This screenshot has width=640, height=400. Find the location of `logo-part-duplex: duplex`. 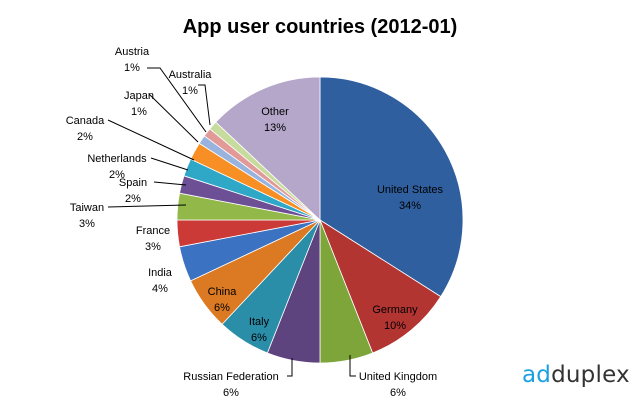

logo-part-duplex: duplex is located at coordinates (590, 375).